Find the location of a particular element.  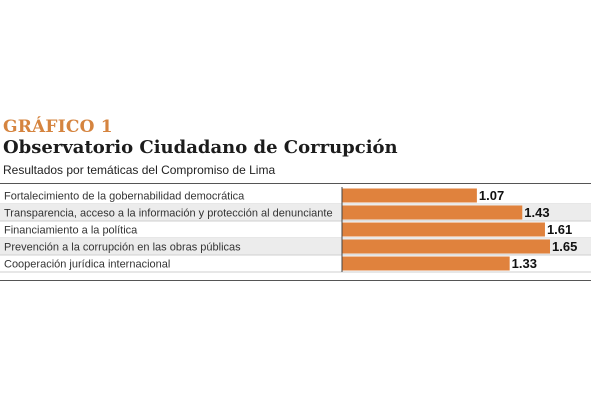

value-label: 1.61 is located at coordinates (559, 229).